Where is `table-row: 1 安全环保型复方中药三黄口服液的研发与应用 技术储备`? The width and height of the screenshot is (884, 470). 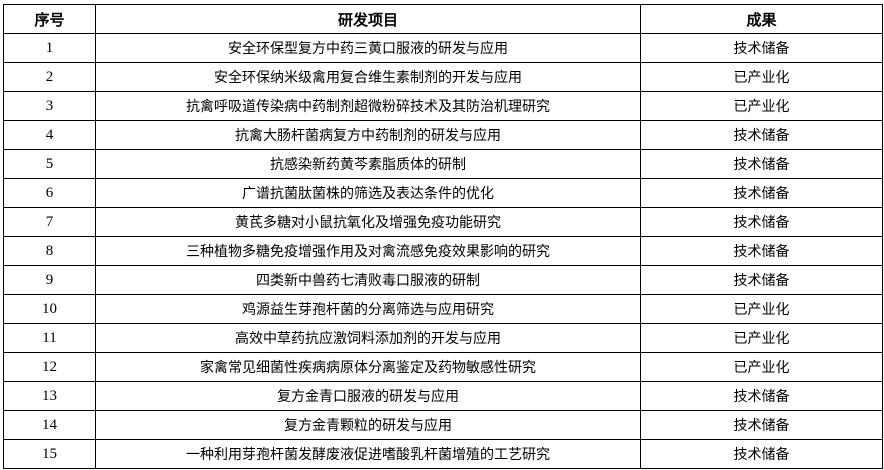
table-row: 1 安全环保型复方中药三黄口服液的研发与应用 技术储备 is located at coordinates (443, 48).